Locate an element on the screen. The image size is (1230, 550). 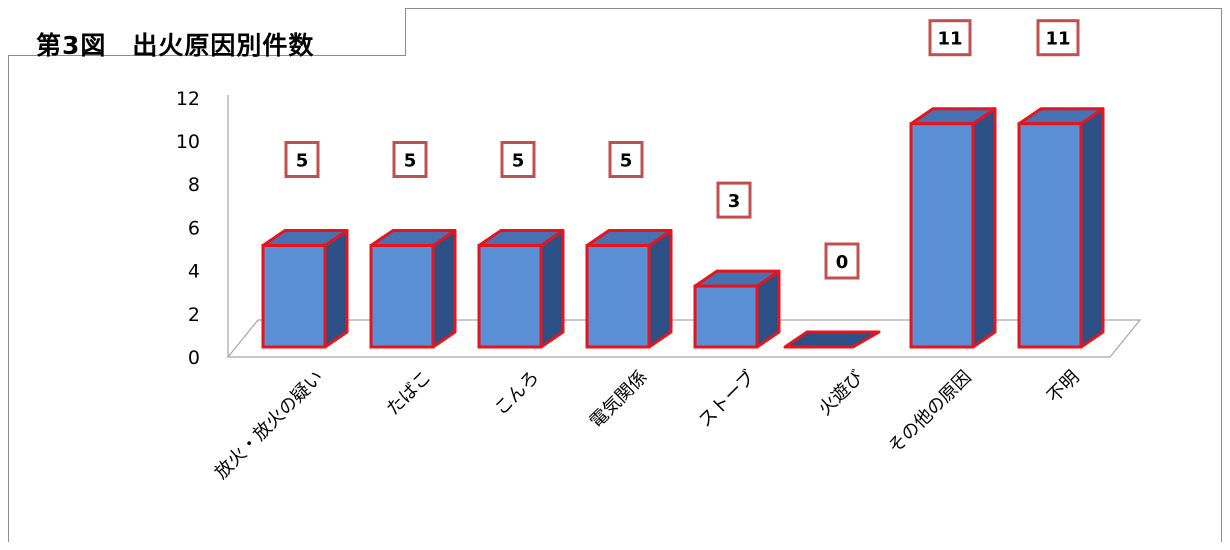
y-tick-label: 12 is located at coordinates (188, 99).